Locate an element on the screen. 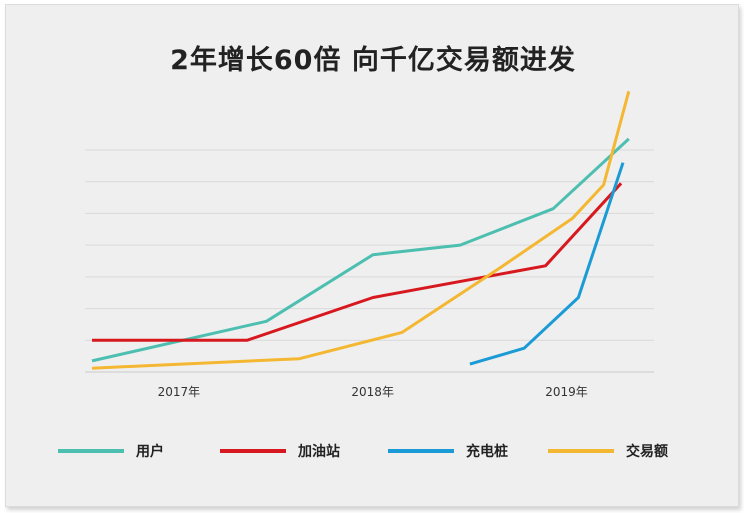 Image resolution: width=746 pixels, height=513 pixels. x-axis-ticks: 2017年 2018年 2019年 is located at coordinates (373, 392).